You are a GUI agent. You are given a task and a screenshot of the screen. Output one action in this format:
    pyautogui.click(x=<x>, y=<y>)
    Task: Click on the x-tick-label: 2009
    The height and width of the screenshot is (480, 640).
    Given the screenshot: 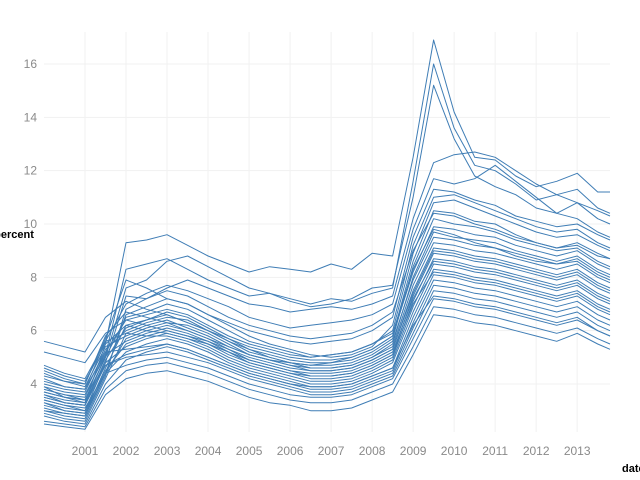 What is the action you would take?
    pyautogui.click(x=413, y=451)
    